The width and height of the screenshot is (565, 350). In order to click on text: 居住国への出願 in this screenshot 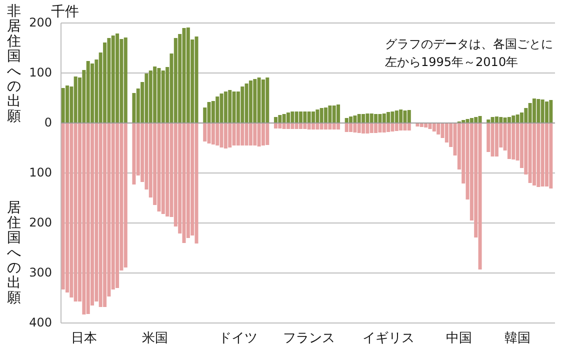, I will do `click(13, 253)`.